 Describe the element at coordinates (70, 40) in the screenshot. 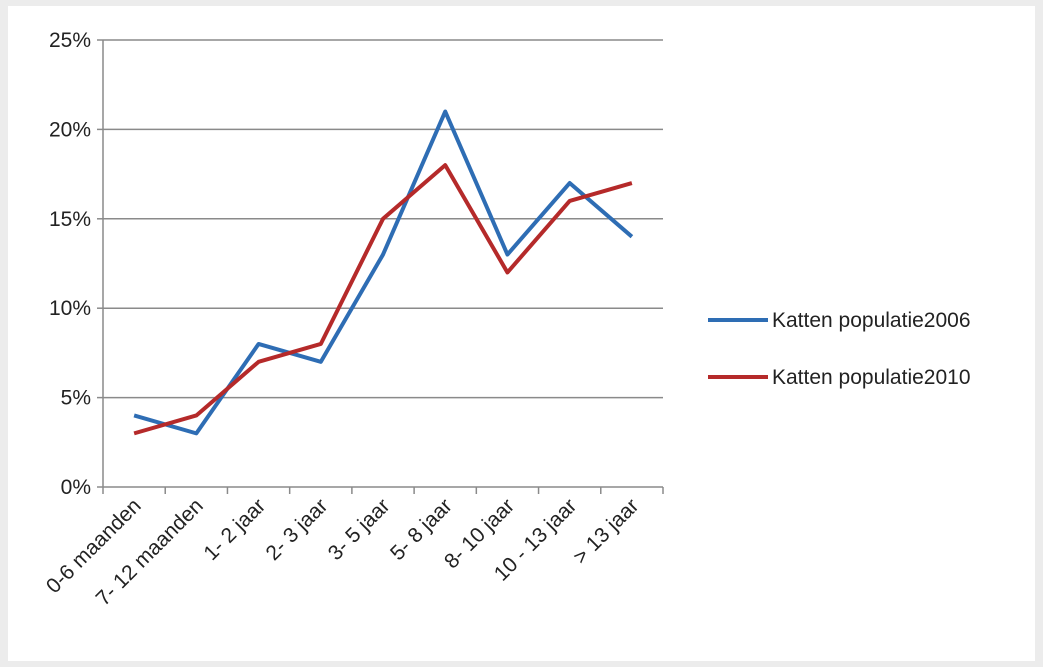

I see `y-tick-label: 25%` at that location.